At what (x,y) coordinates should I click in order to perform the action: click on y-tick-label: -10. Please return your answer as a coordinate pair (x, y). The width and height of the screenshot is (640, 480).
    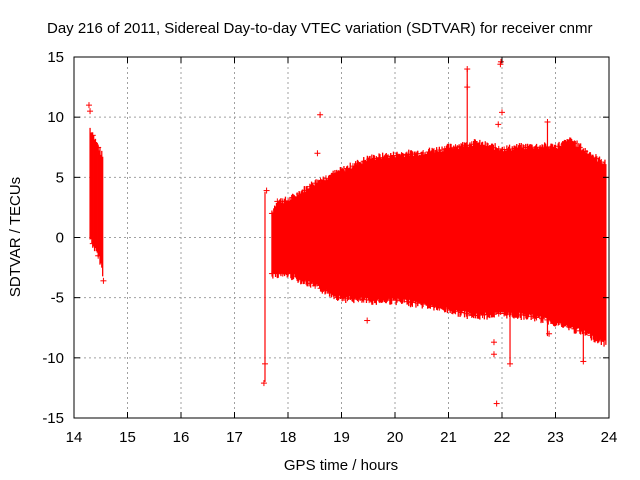
    Looking at the image, I should click on (53, 358).